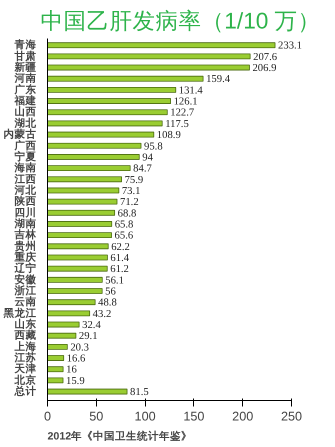 The image size is (335, 447). Describe the element at coordinates (107, 303) in the screenshot. I see `data-label: 48.8` at that location.